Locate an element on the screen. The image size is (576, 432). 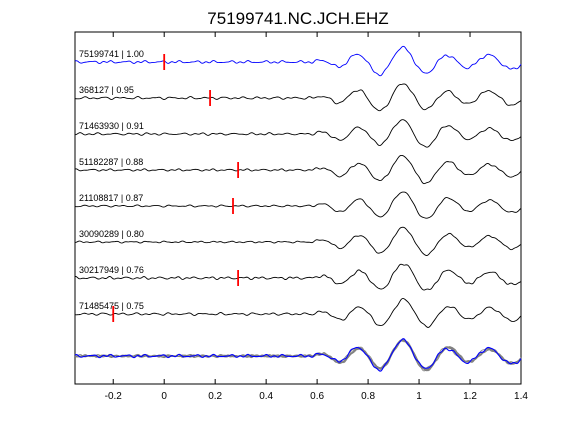
x-tick-label-5: 0.8 is located at coordinates (368, 396).